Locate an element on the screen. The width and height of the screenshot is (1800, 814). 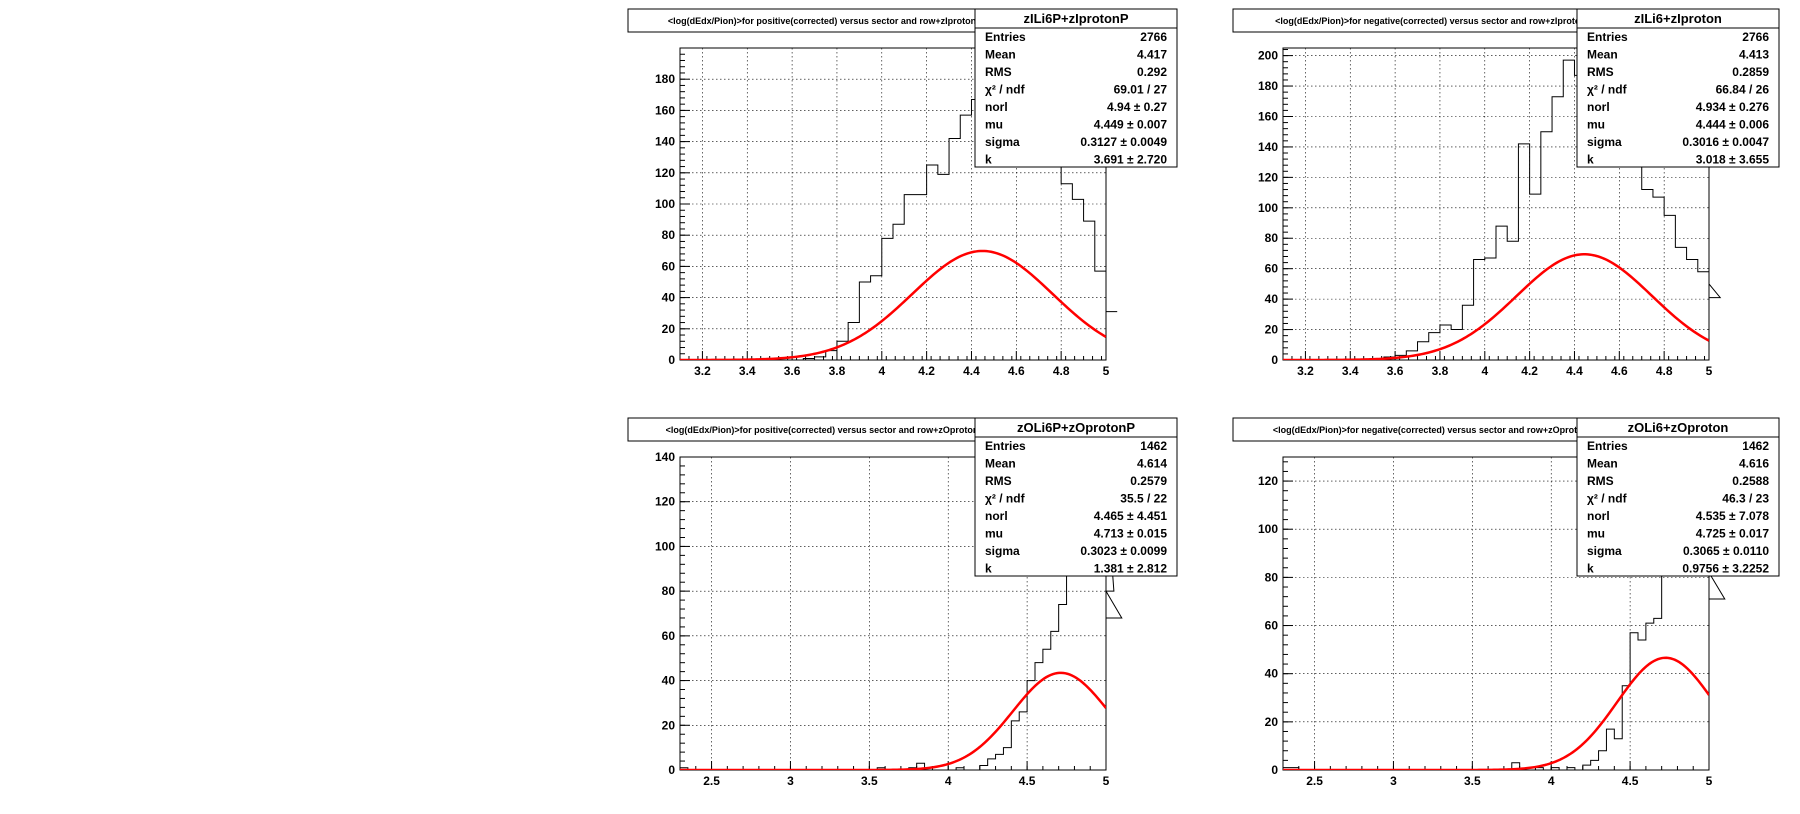
stats-value: 4.614 is located at coordinates (1152, 464).